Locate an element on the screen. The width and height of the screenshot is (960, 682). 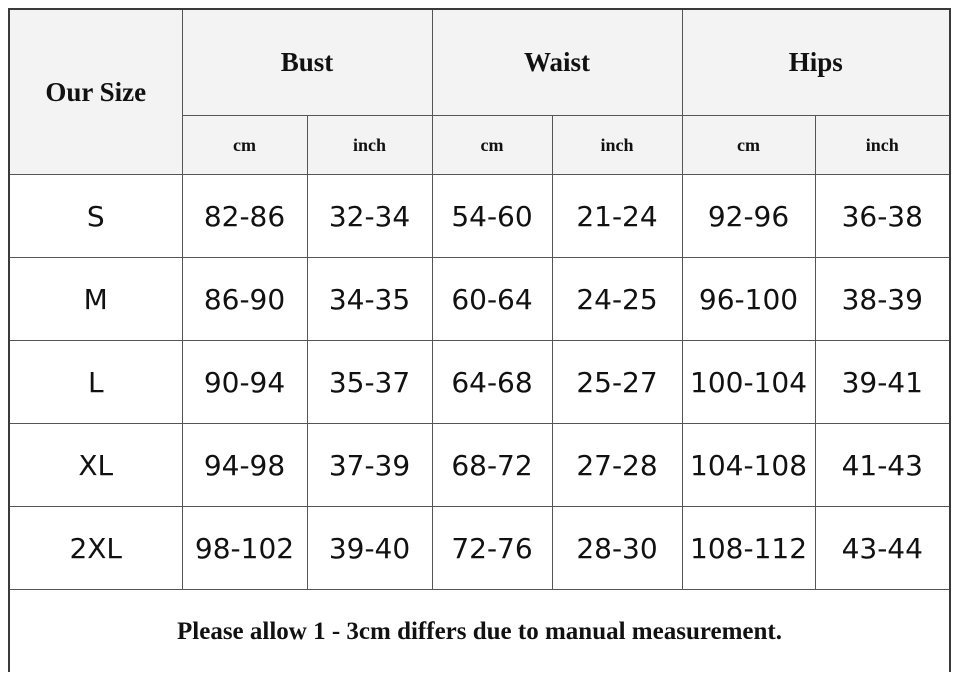
value-cell: 39-40 is located at coordinates (369, 548).